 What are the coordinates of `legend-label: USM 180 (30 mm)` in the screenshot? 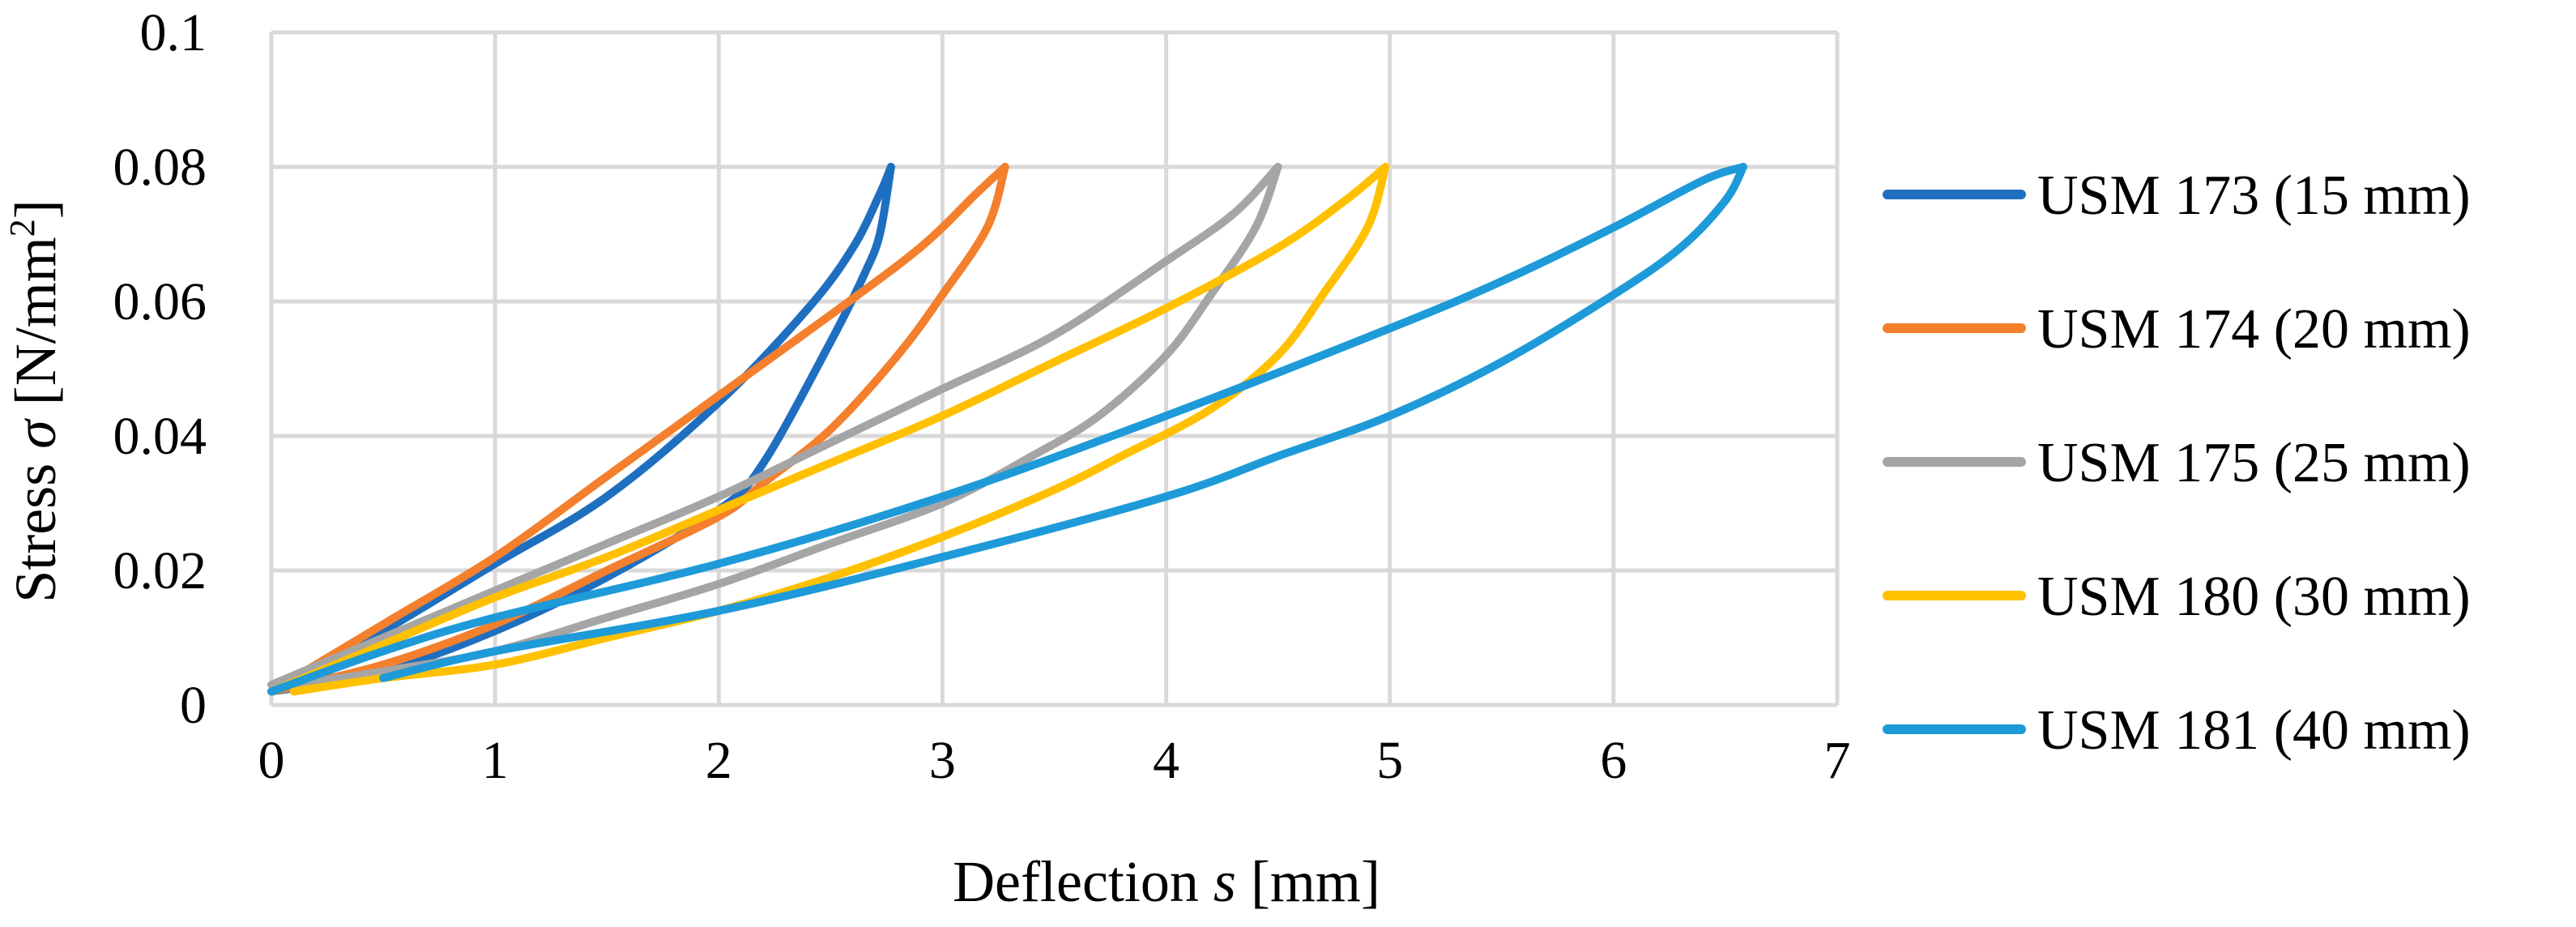 It's located at (2254, 597).